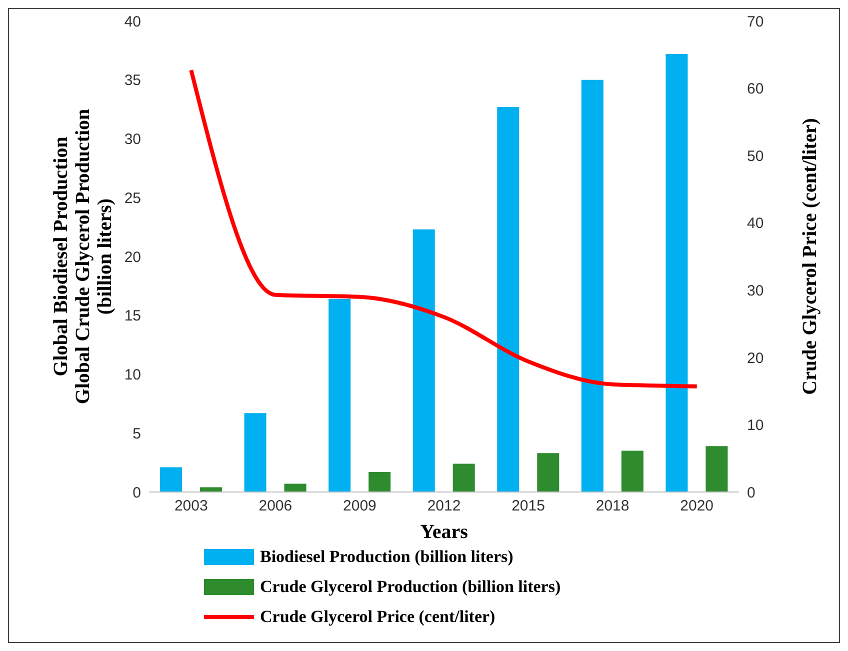 This screenshot has height=651, width=848. I want to click on y2-tick-label: 50, so click(755, 156).